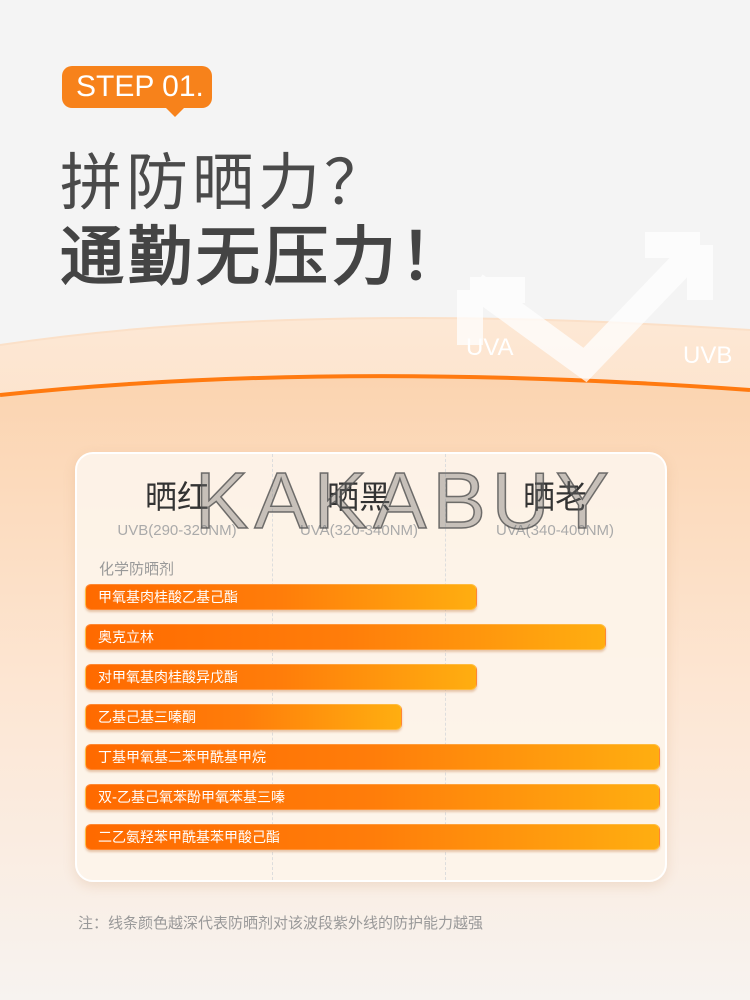 Image resolution: width=750 pixels, height=1000 pixels. Describe the element at coordinates (490, 347) in the screenshot. I see `uva-label: UVA` at that location.